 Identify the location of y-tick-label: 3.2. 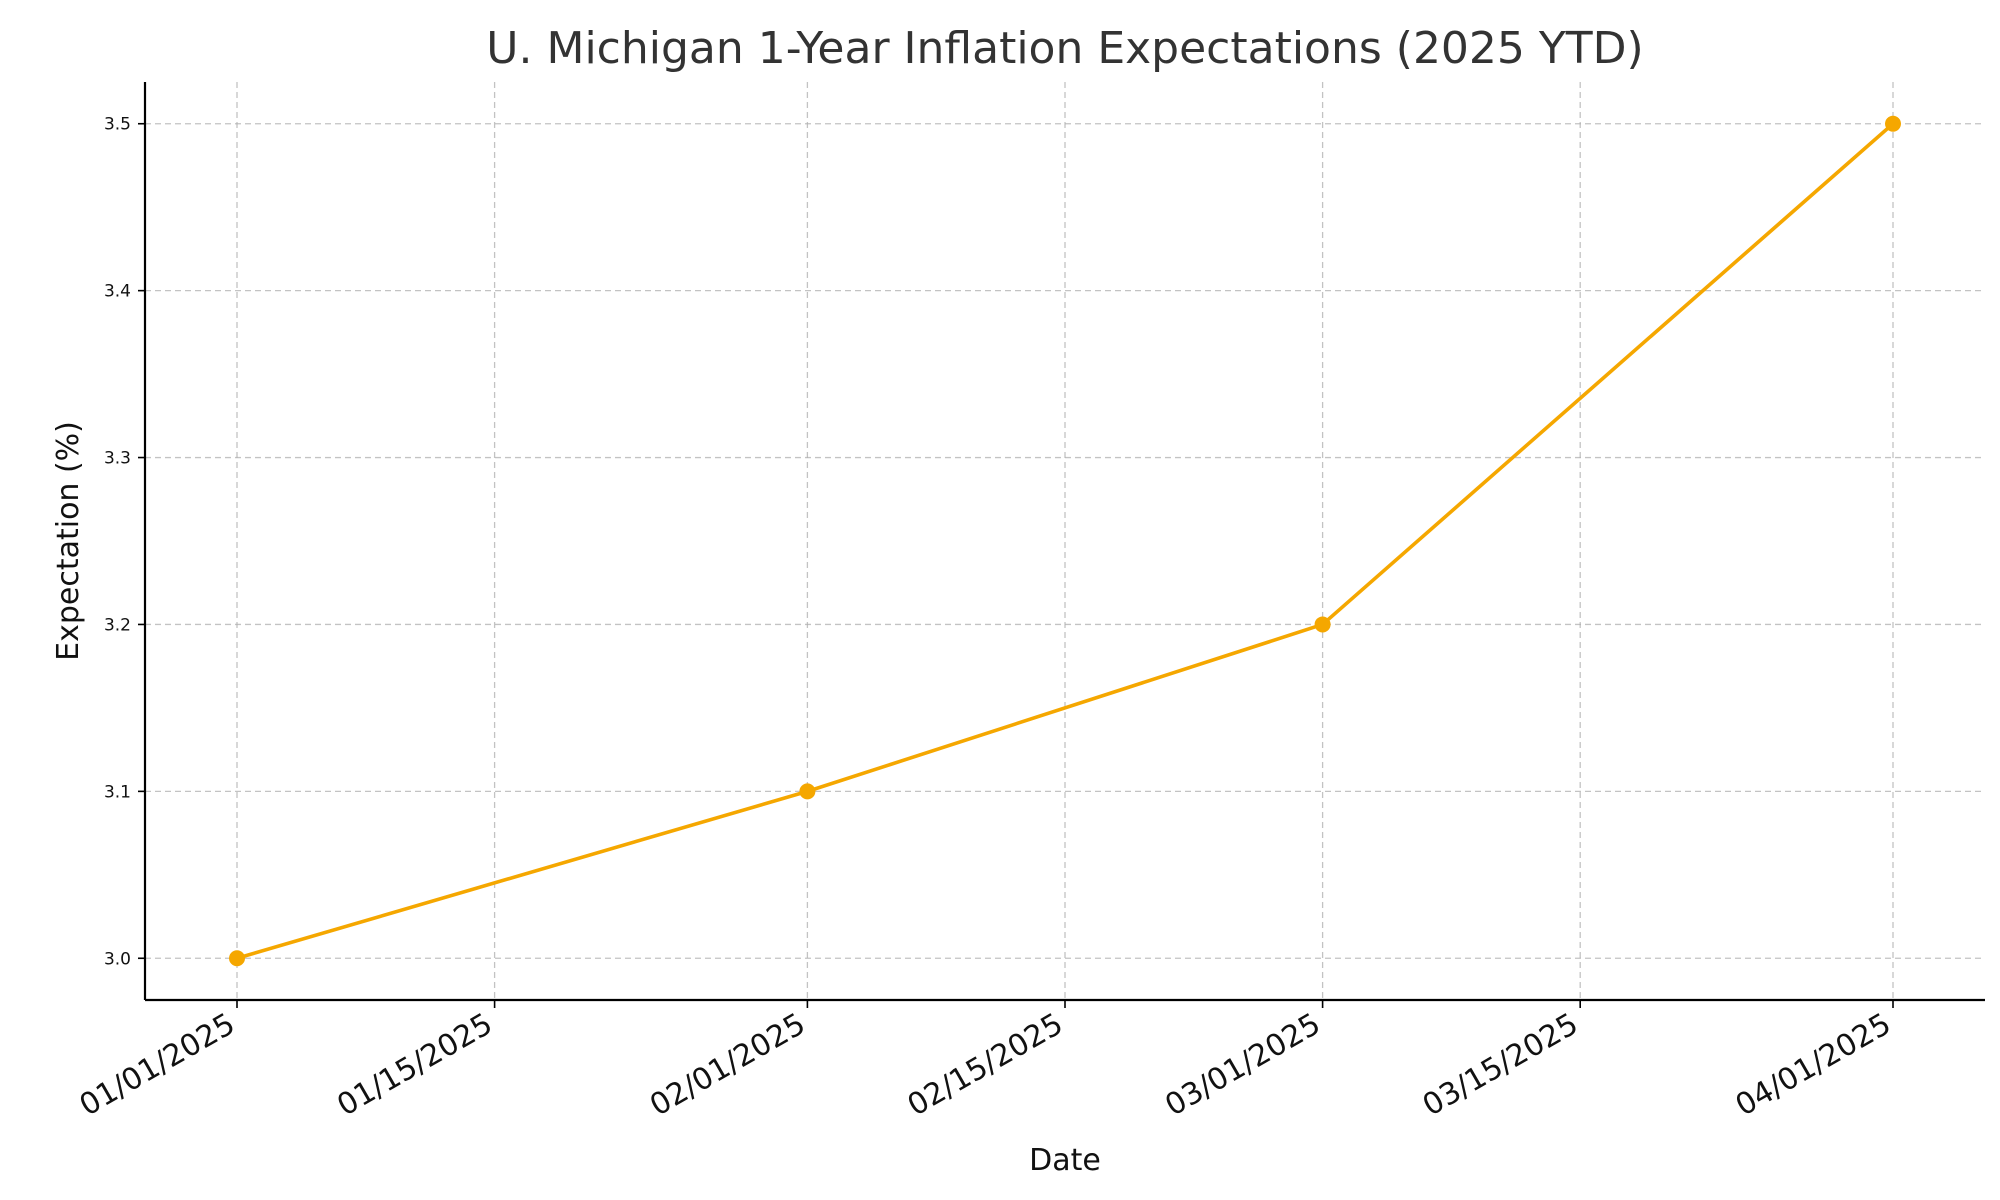
(117, 625).